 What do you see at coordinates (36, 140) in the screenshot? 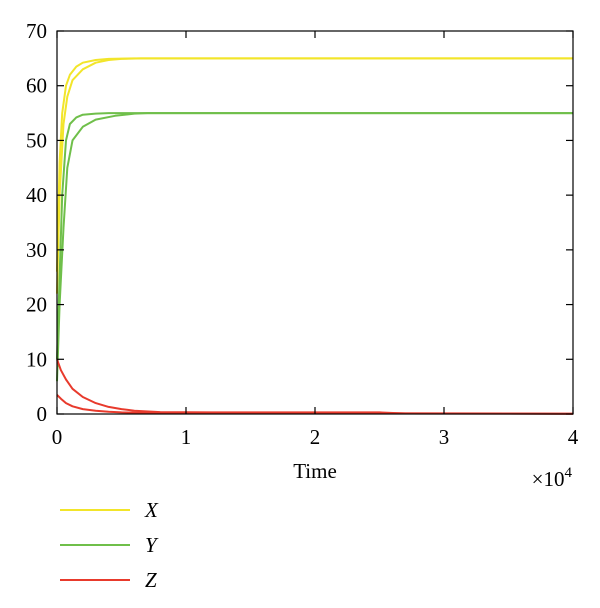
I see `y-tick-label: 50` at bounding box center [36, 140].